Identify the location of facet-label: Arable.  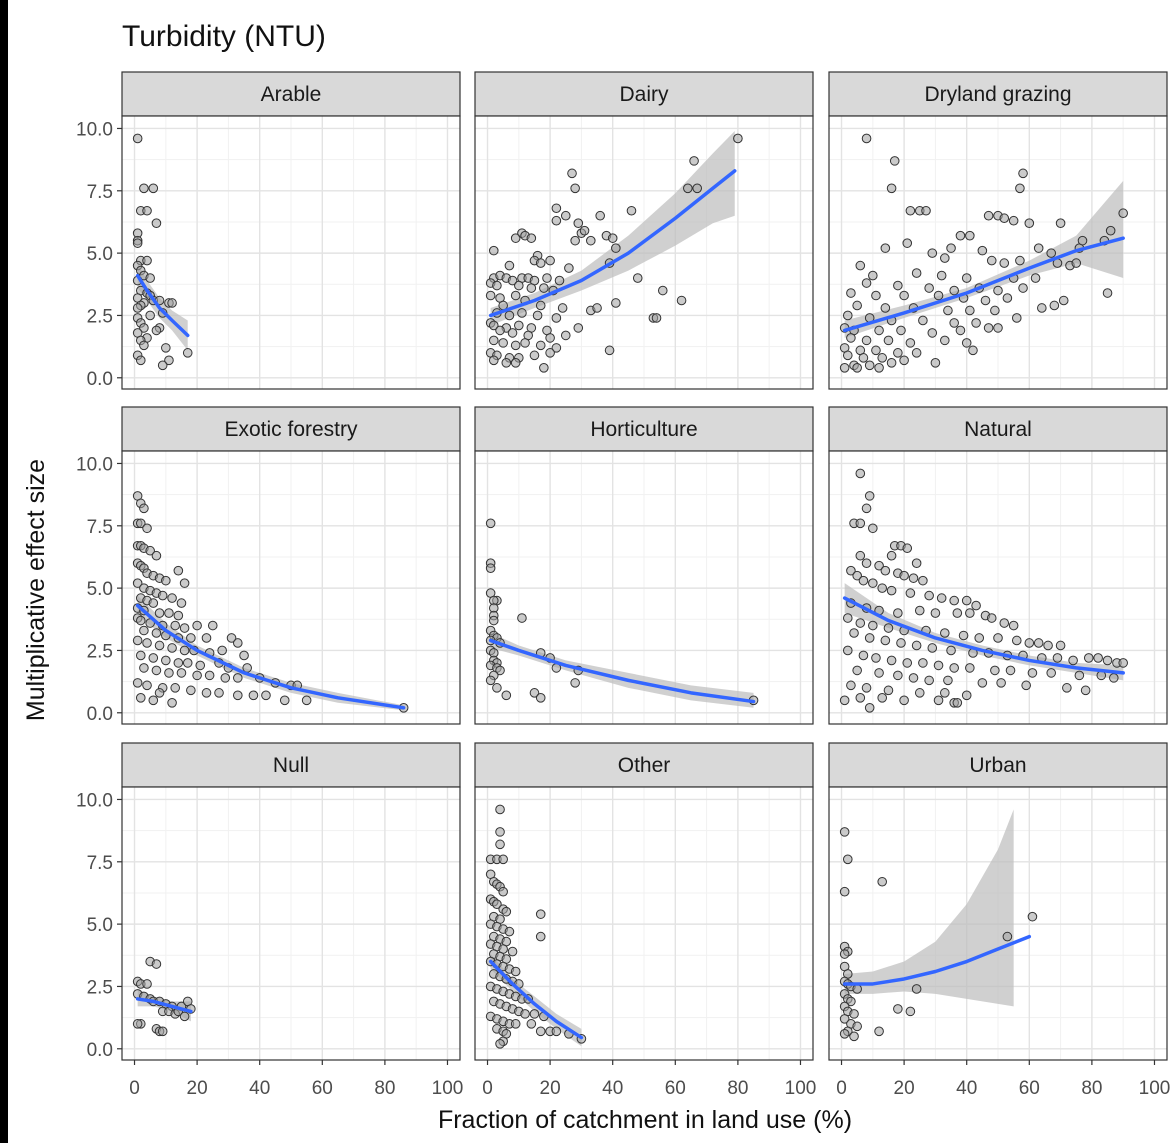
(291, 94).